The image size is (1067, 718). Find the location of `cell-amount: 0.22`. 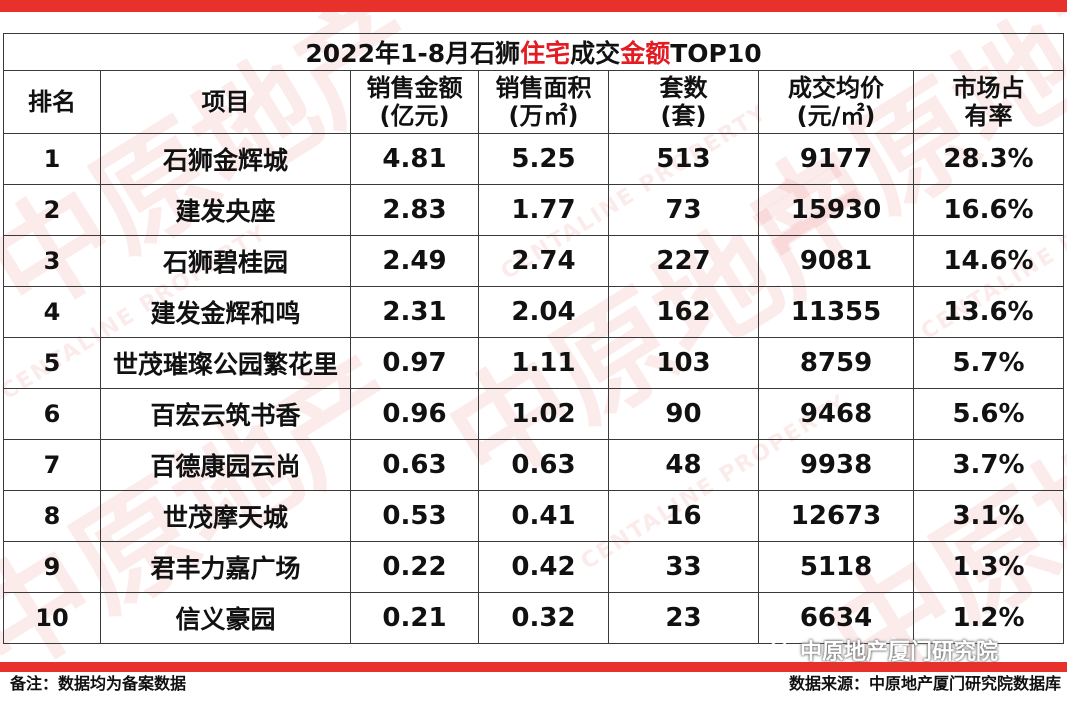

cell-amount: 0.22 is located at coordinates (414, 567).